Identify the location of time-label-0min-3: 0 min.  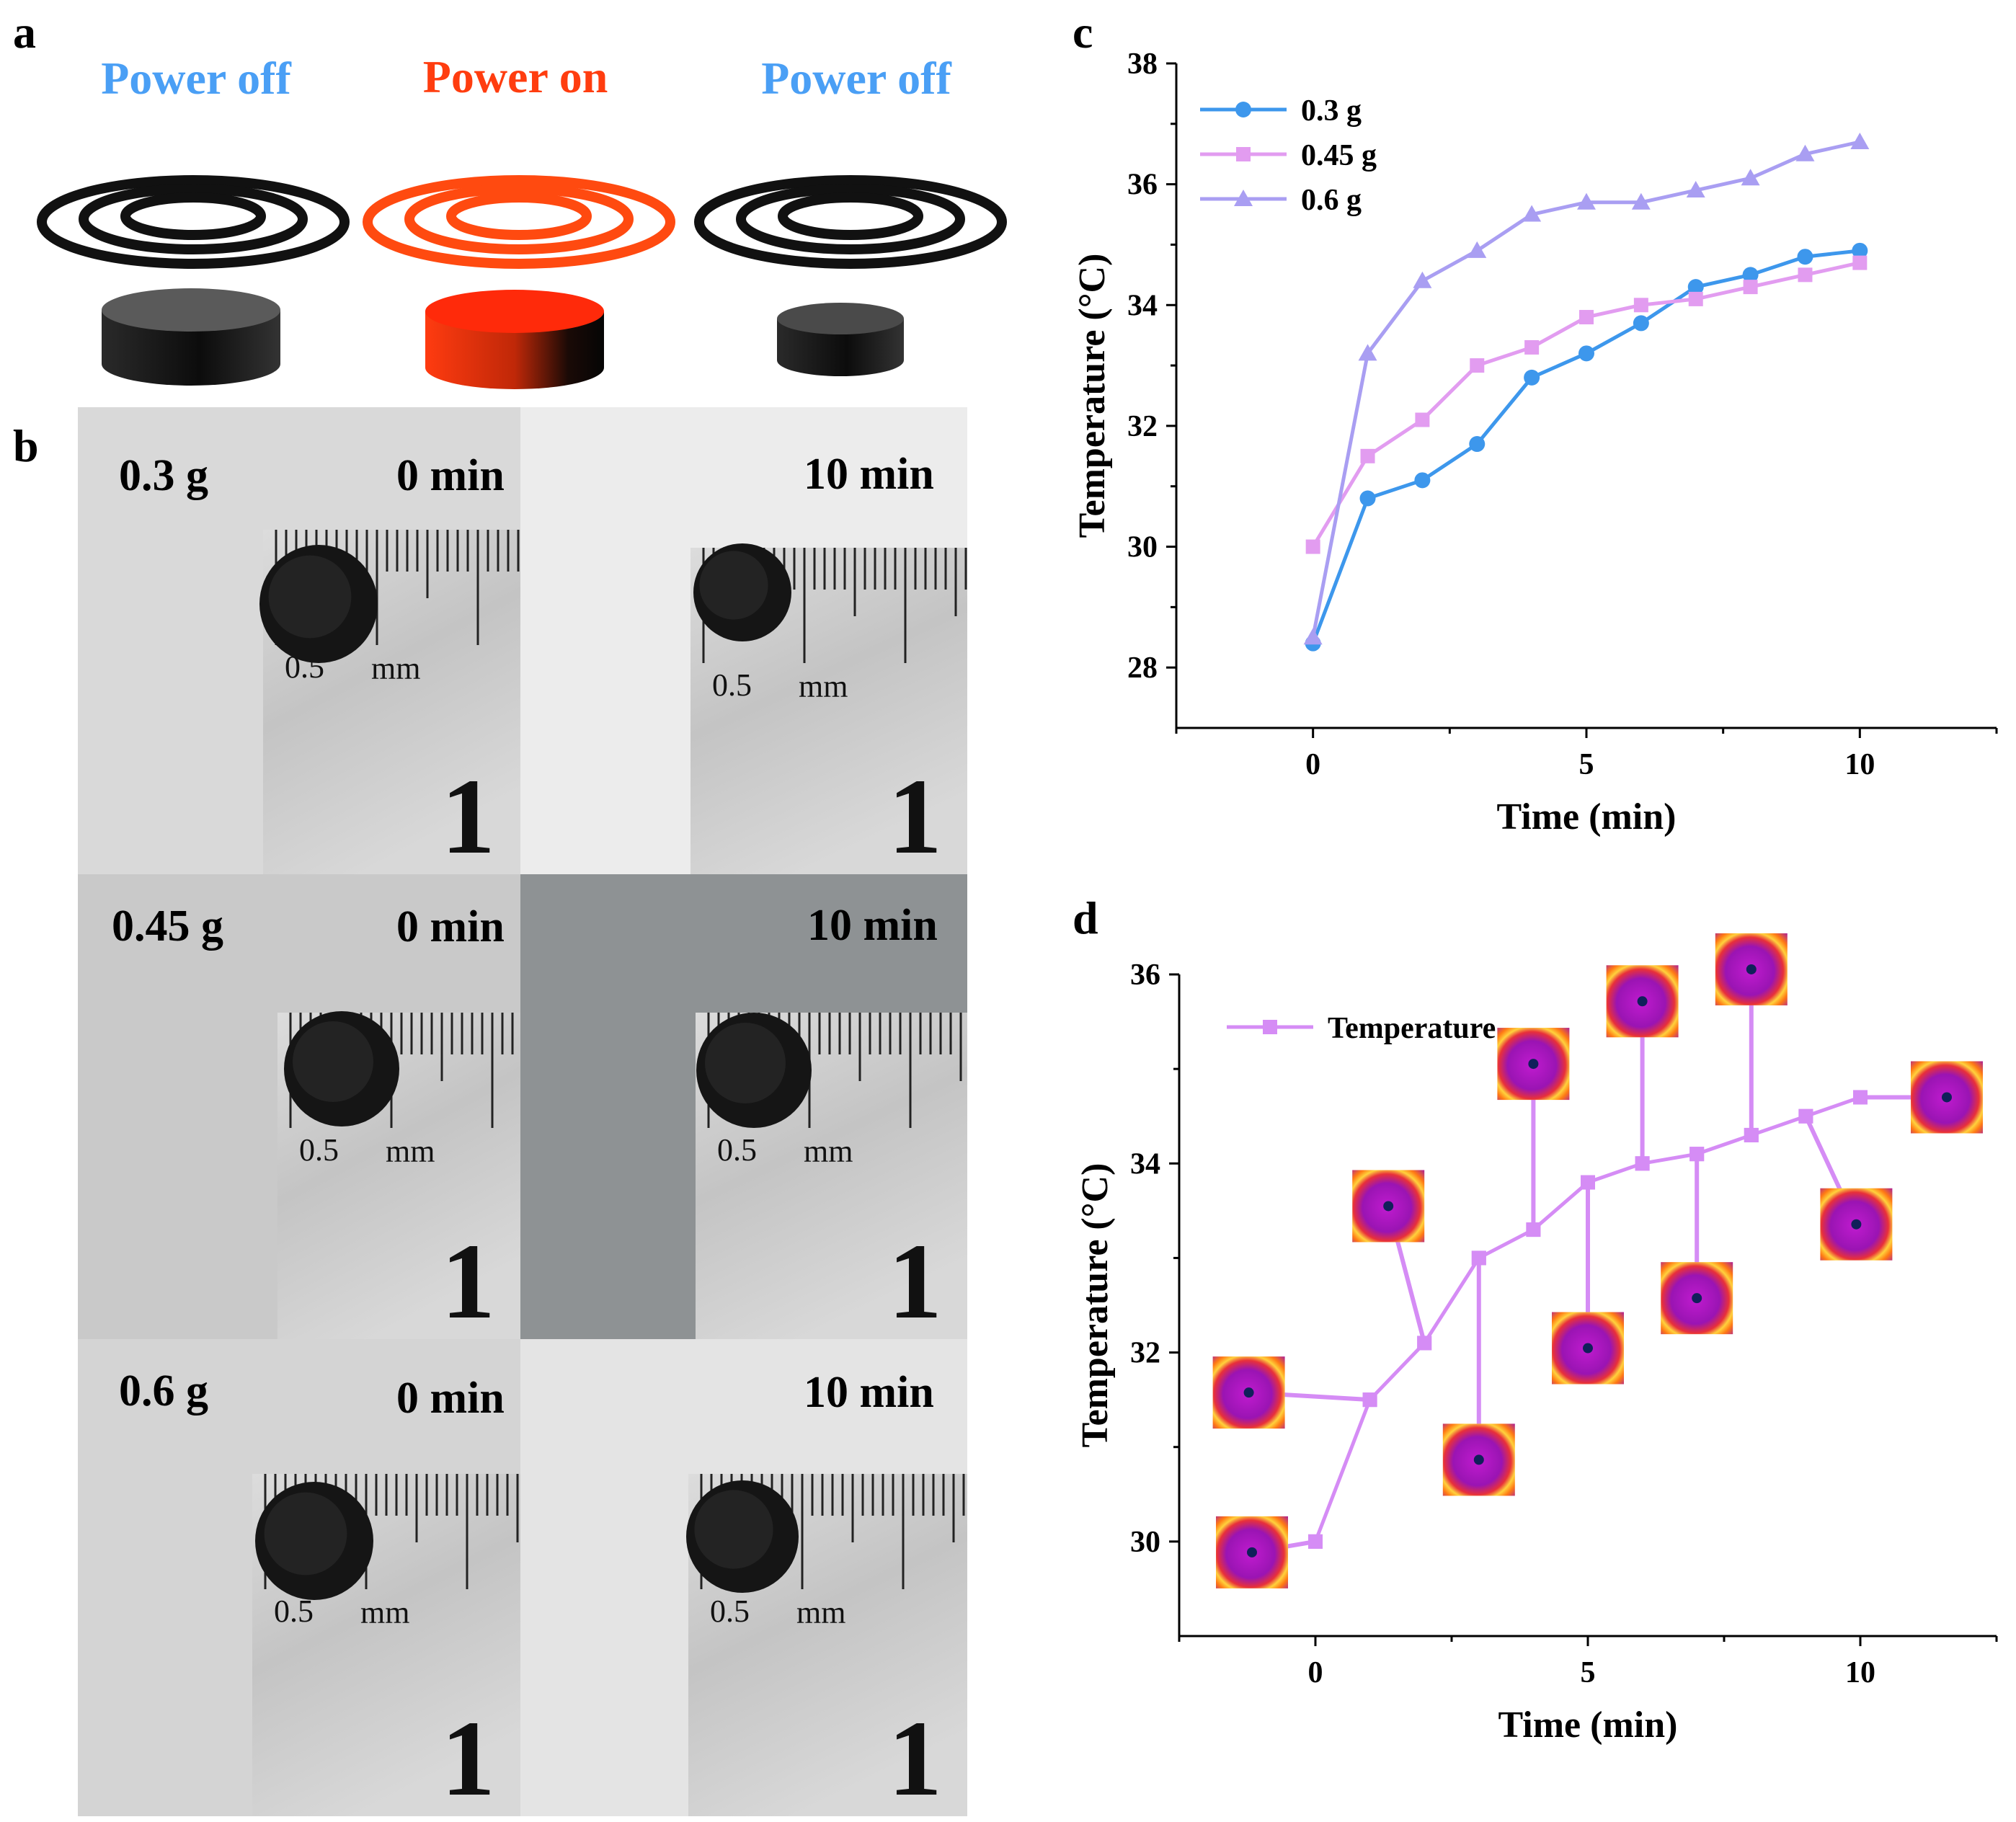
(450, 1398).